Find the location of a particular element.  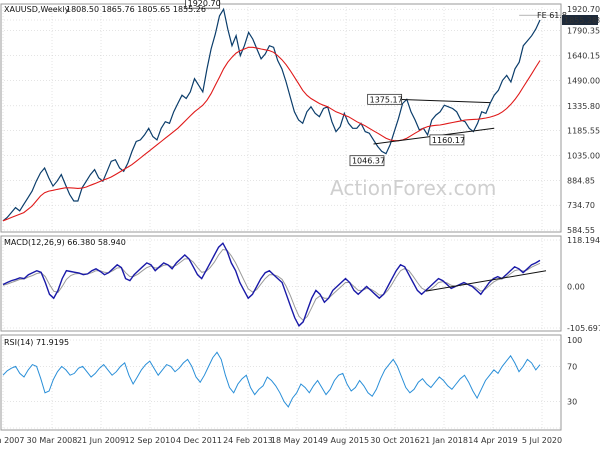

current-price-tag-label: 1855.28 is located at coordinates (580, 20).